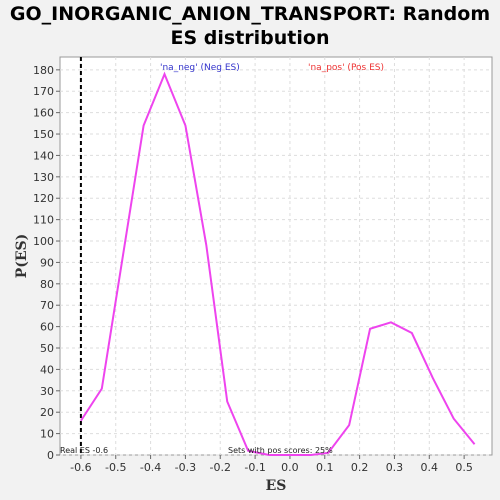  I want to click on legend-neg-es: 'na_neg' (Neg ES), so click(200, 68).